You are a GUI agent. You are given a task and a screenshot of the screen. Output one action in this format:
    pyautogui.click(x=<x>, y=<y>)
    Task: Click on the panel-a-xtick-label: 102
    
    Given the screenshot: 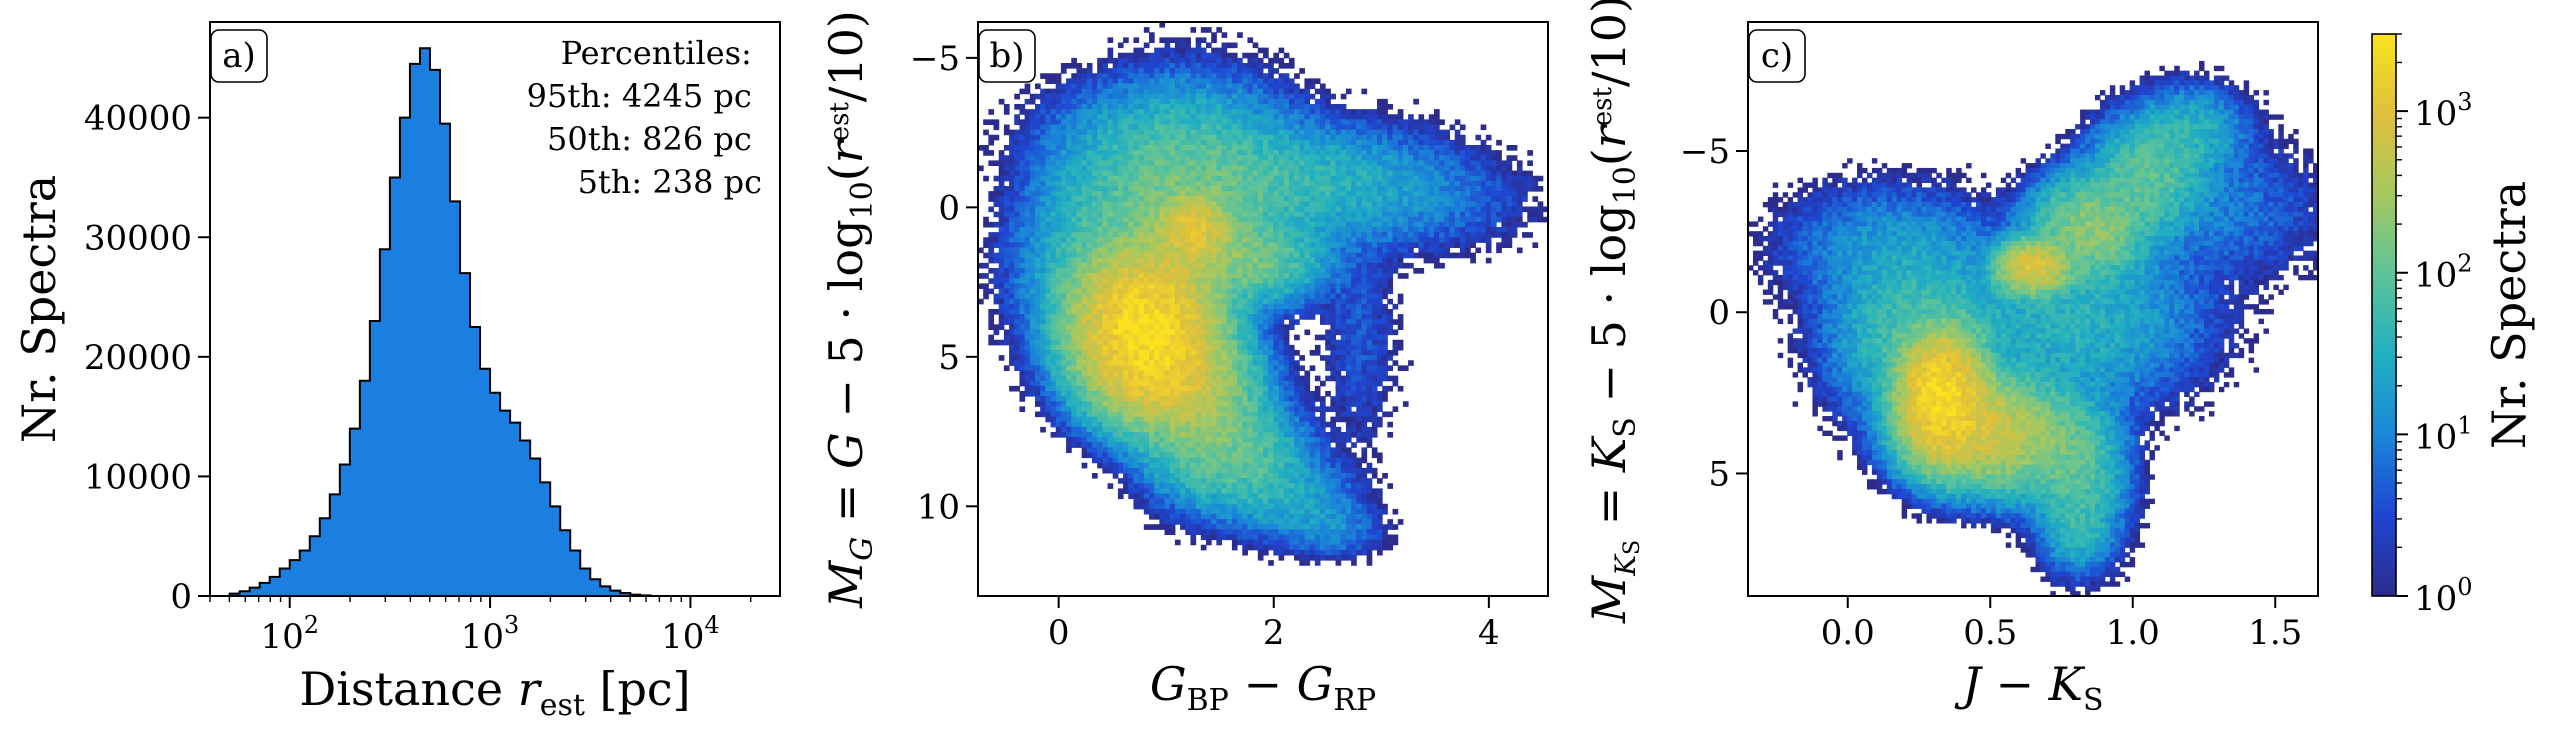 What is the action you would take?
    pyautogui.click(x=289, y=634)
    